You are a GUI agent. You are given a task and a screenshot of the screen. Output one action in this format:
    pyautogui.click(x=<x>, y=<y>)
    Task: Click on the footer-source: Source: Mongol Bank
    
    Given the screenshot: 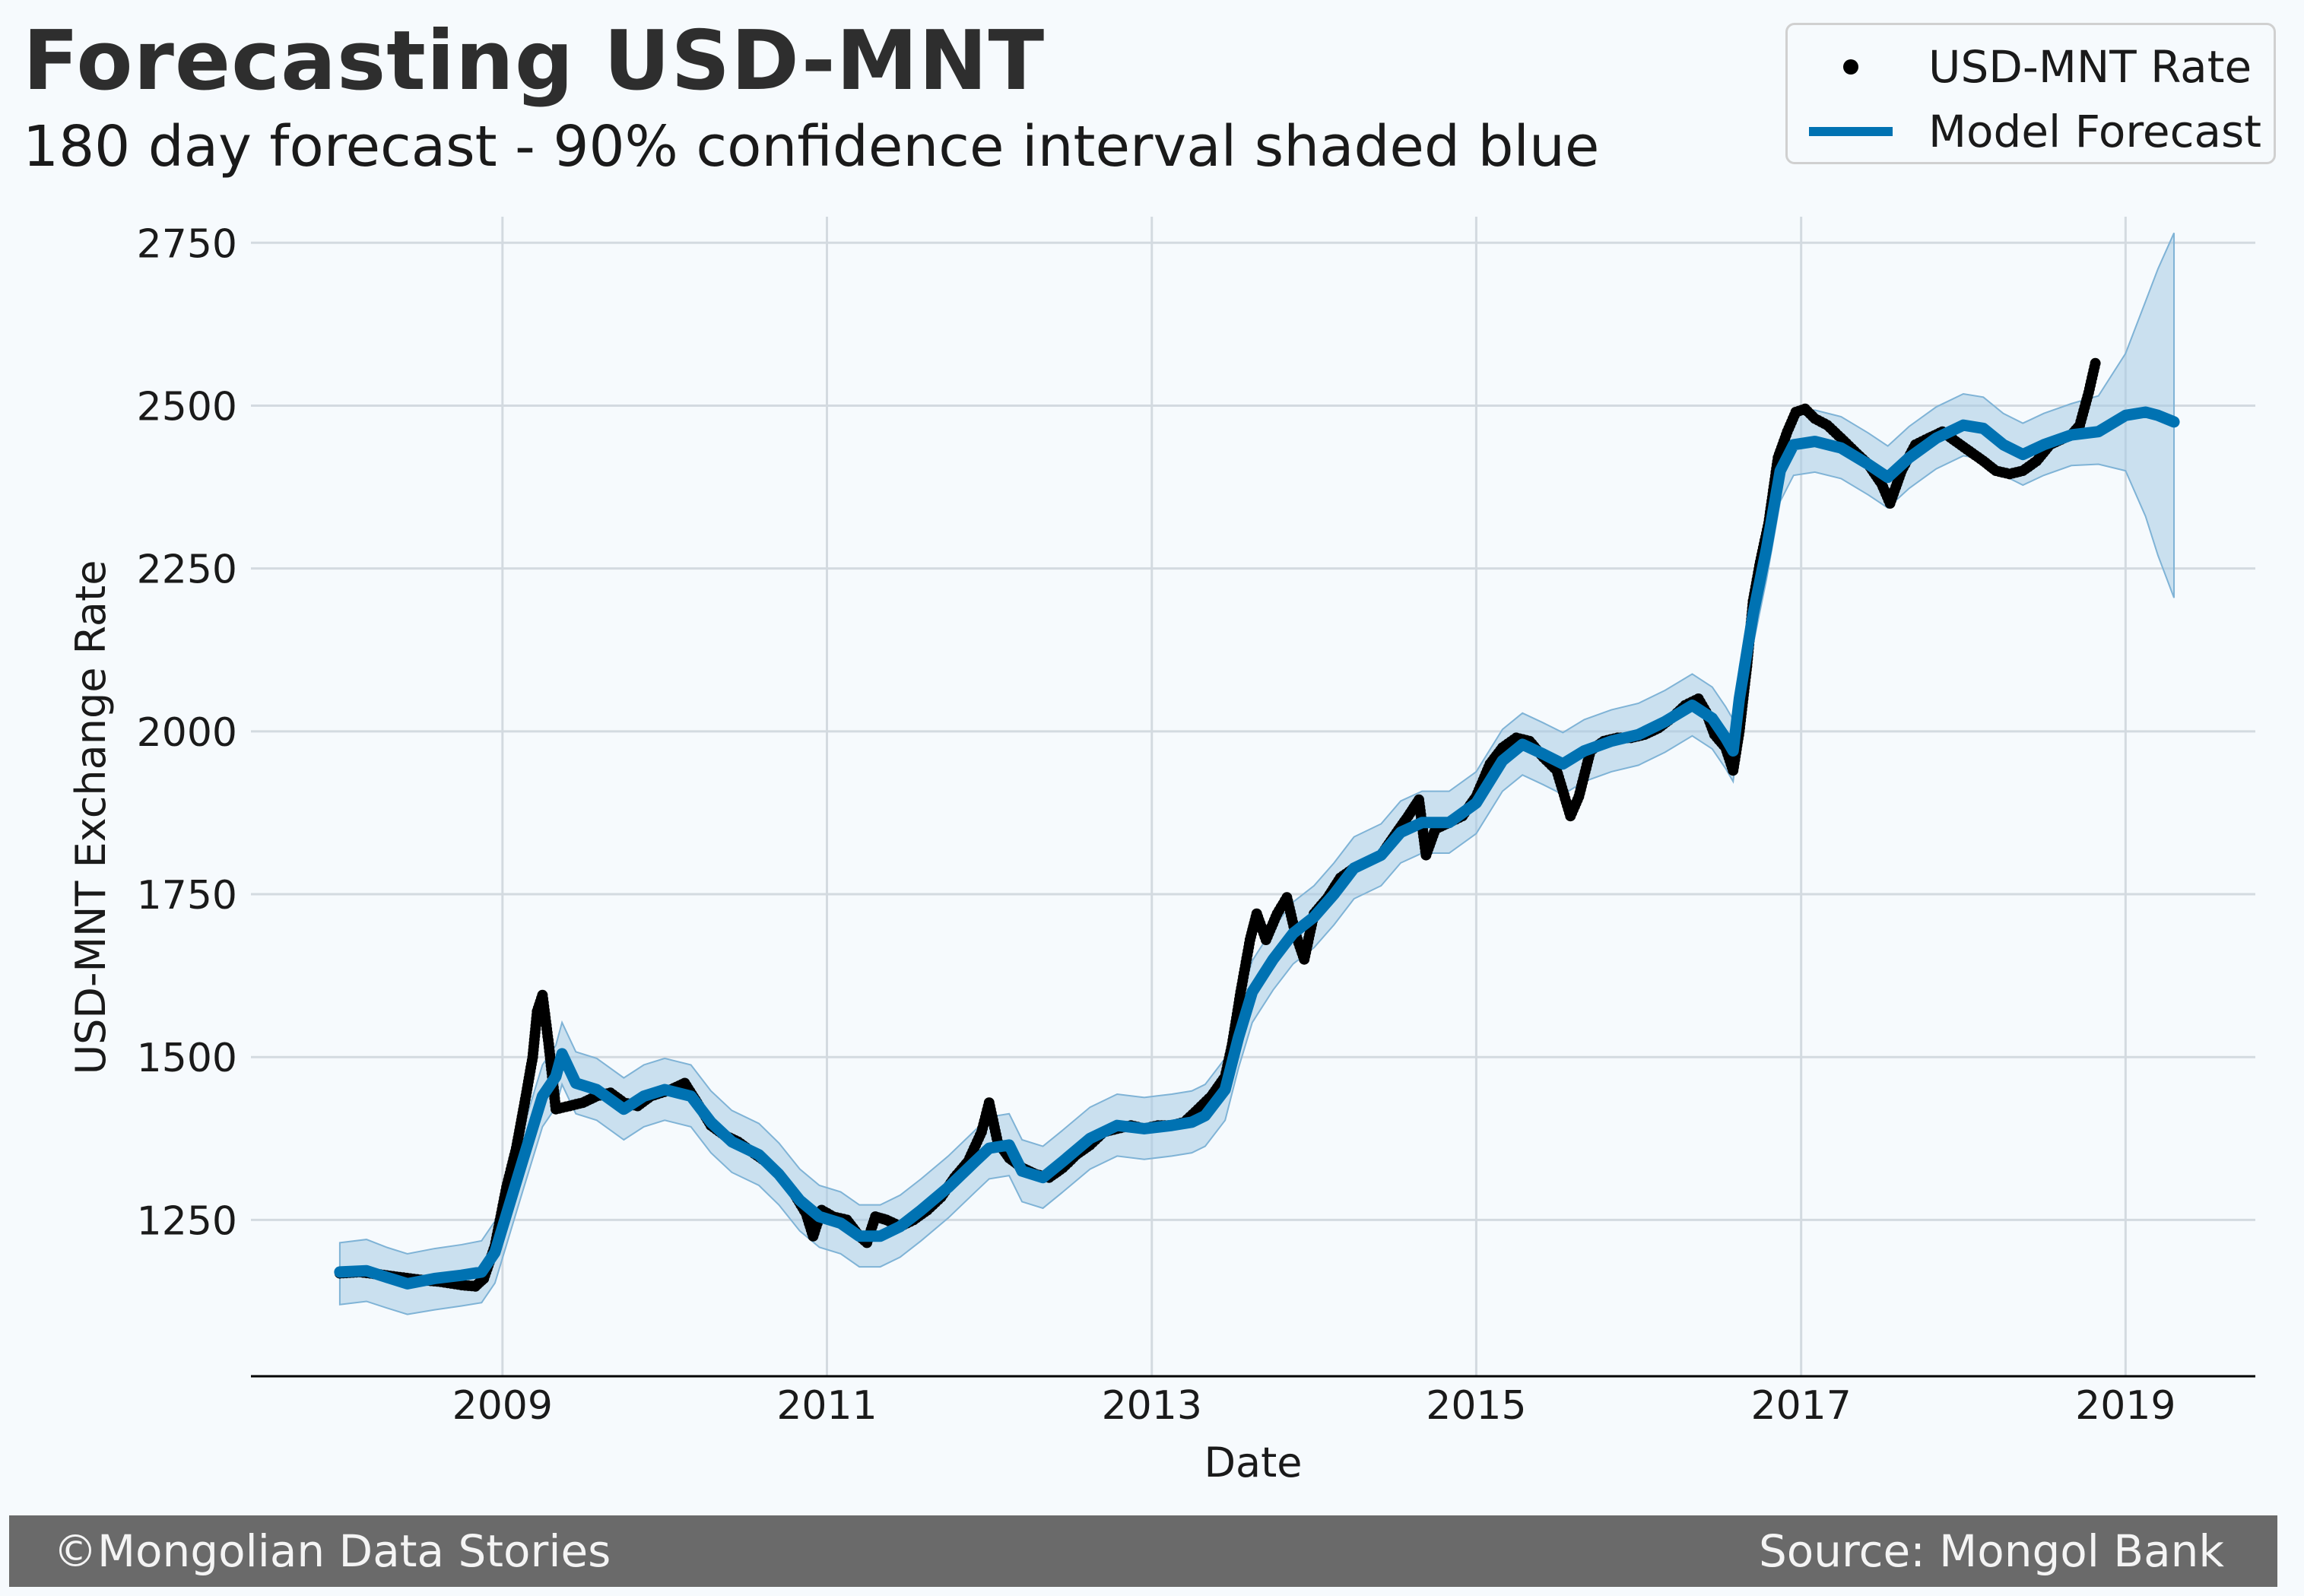 What is the action you would take?
    pyautogui.click(x=1991, y=1551)
    